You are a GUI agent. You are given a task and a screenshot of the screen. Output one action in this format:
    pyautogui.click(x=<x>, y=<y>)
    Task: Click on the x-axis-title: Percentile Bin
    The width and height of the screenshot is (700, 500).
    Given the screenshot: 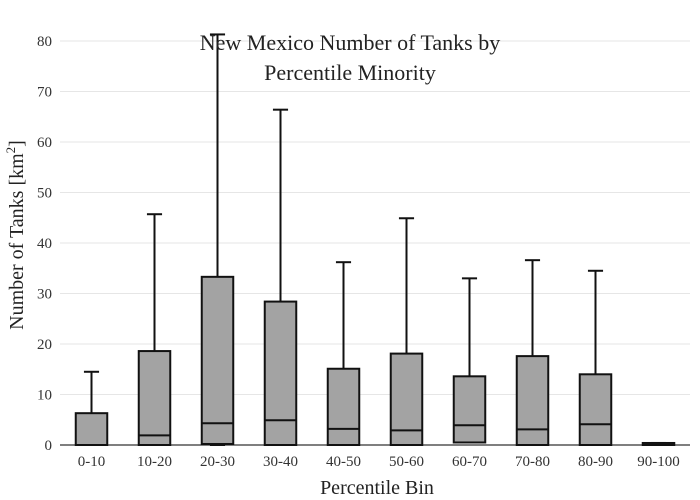 What is the action you would take?
    pyautogui.click(x=377, y=488)
    